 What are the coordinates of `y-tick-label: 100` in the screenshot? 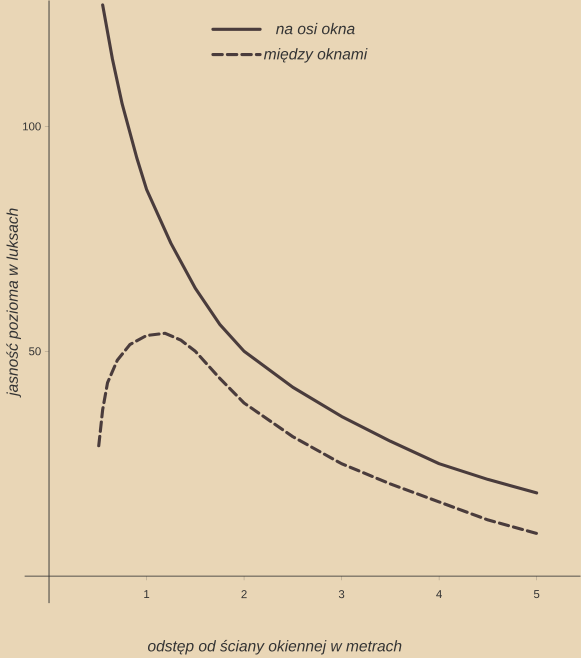 It's located at (32, 126).